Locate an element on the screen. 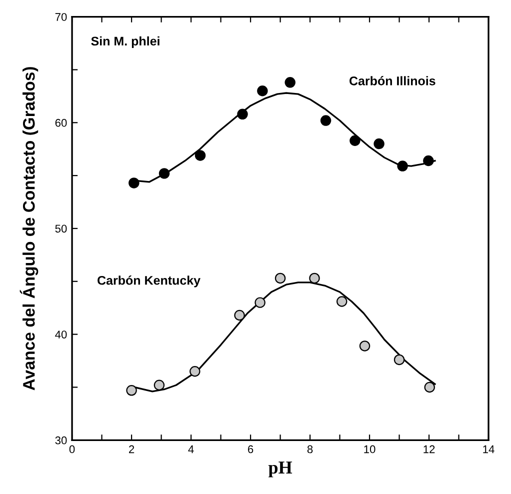 This screenshot has height=494, width=511. annotation: Carbón Illinois is located at coordinates (393, 81).